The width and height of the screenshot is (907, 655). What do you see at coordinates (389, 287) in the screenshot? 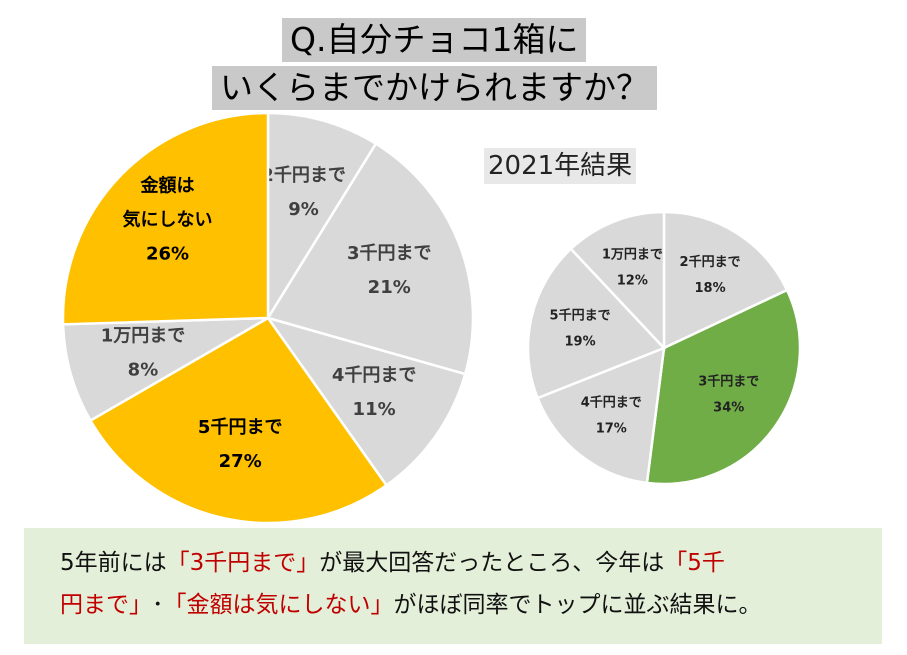
I see `pie-pct-label-2: 21%` at bounding box center [389, 287].